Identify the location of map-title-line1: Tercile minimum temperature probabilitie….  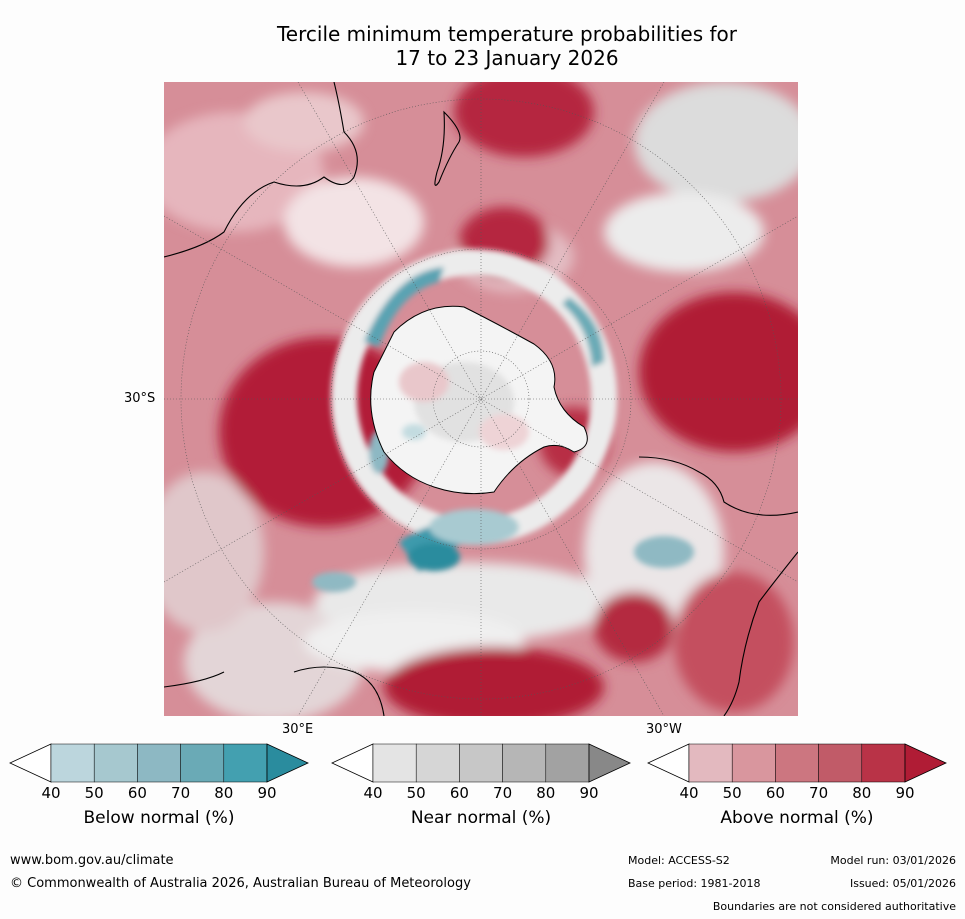
(507, 34).